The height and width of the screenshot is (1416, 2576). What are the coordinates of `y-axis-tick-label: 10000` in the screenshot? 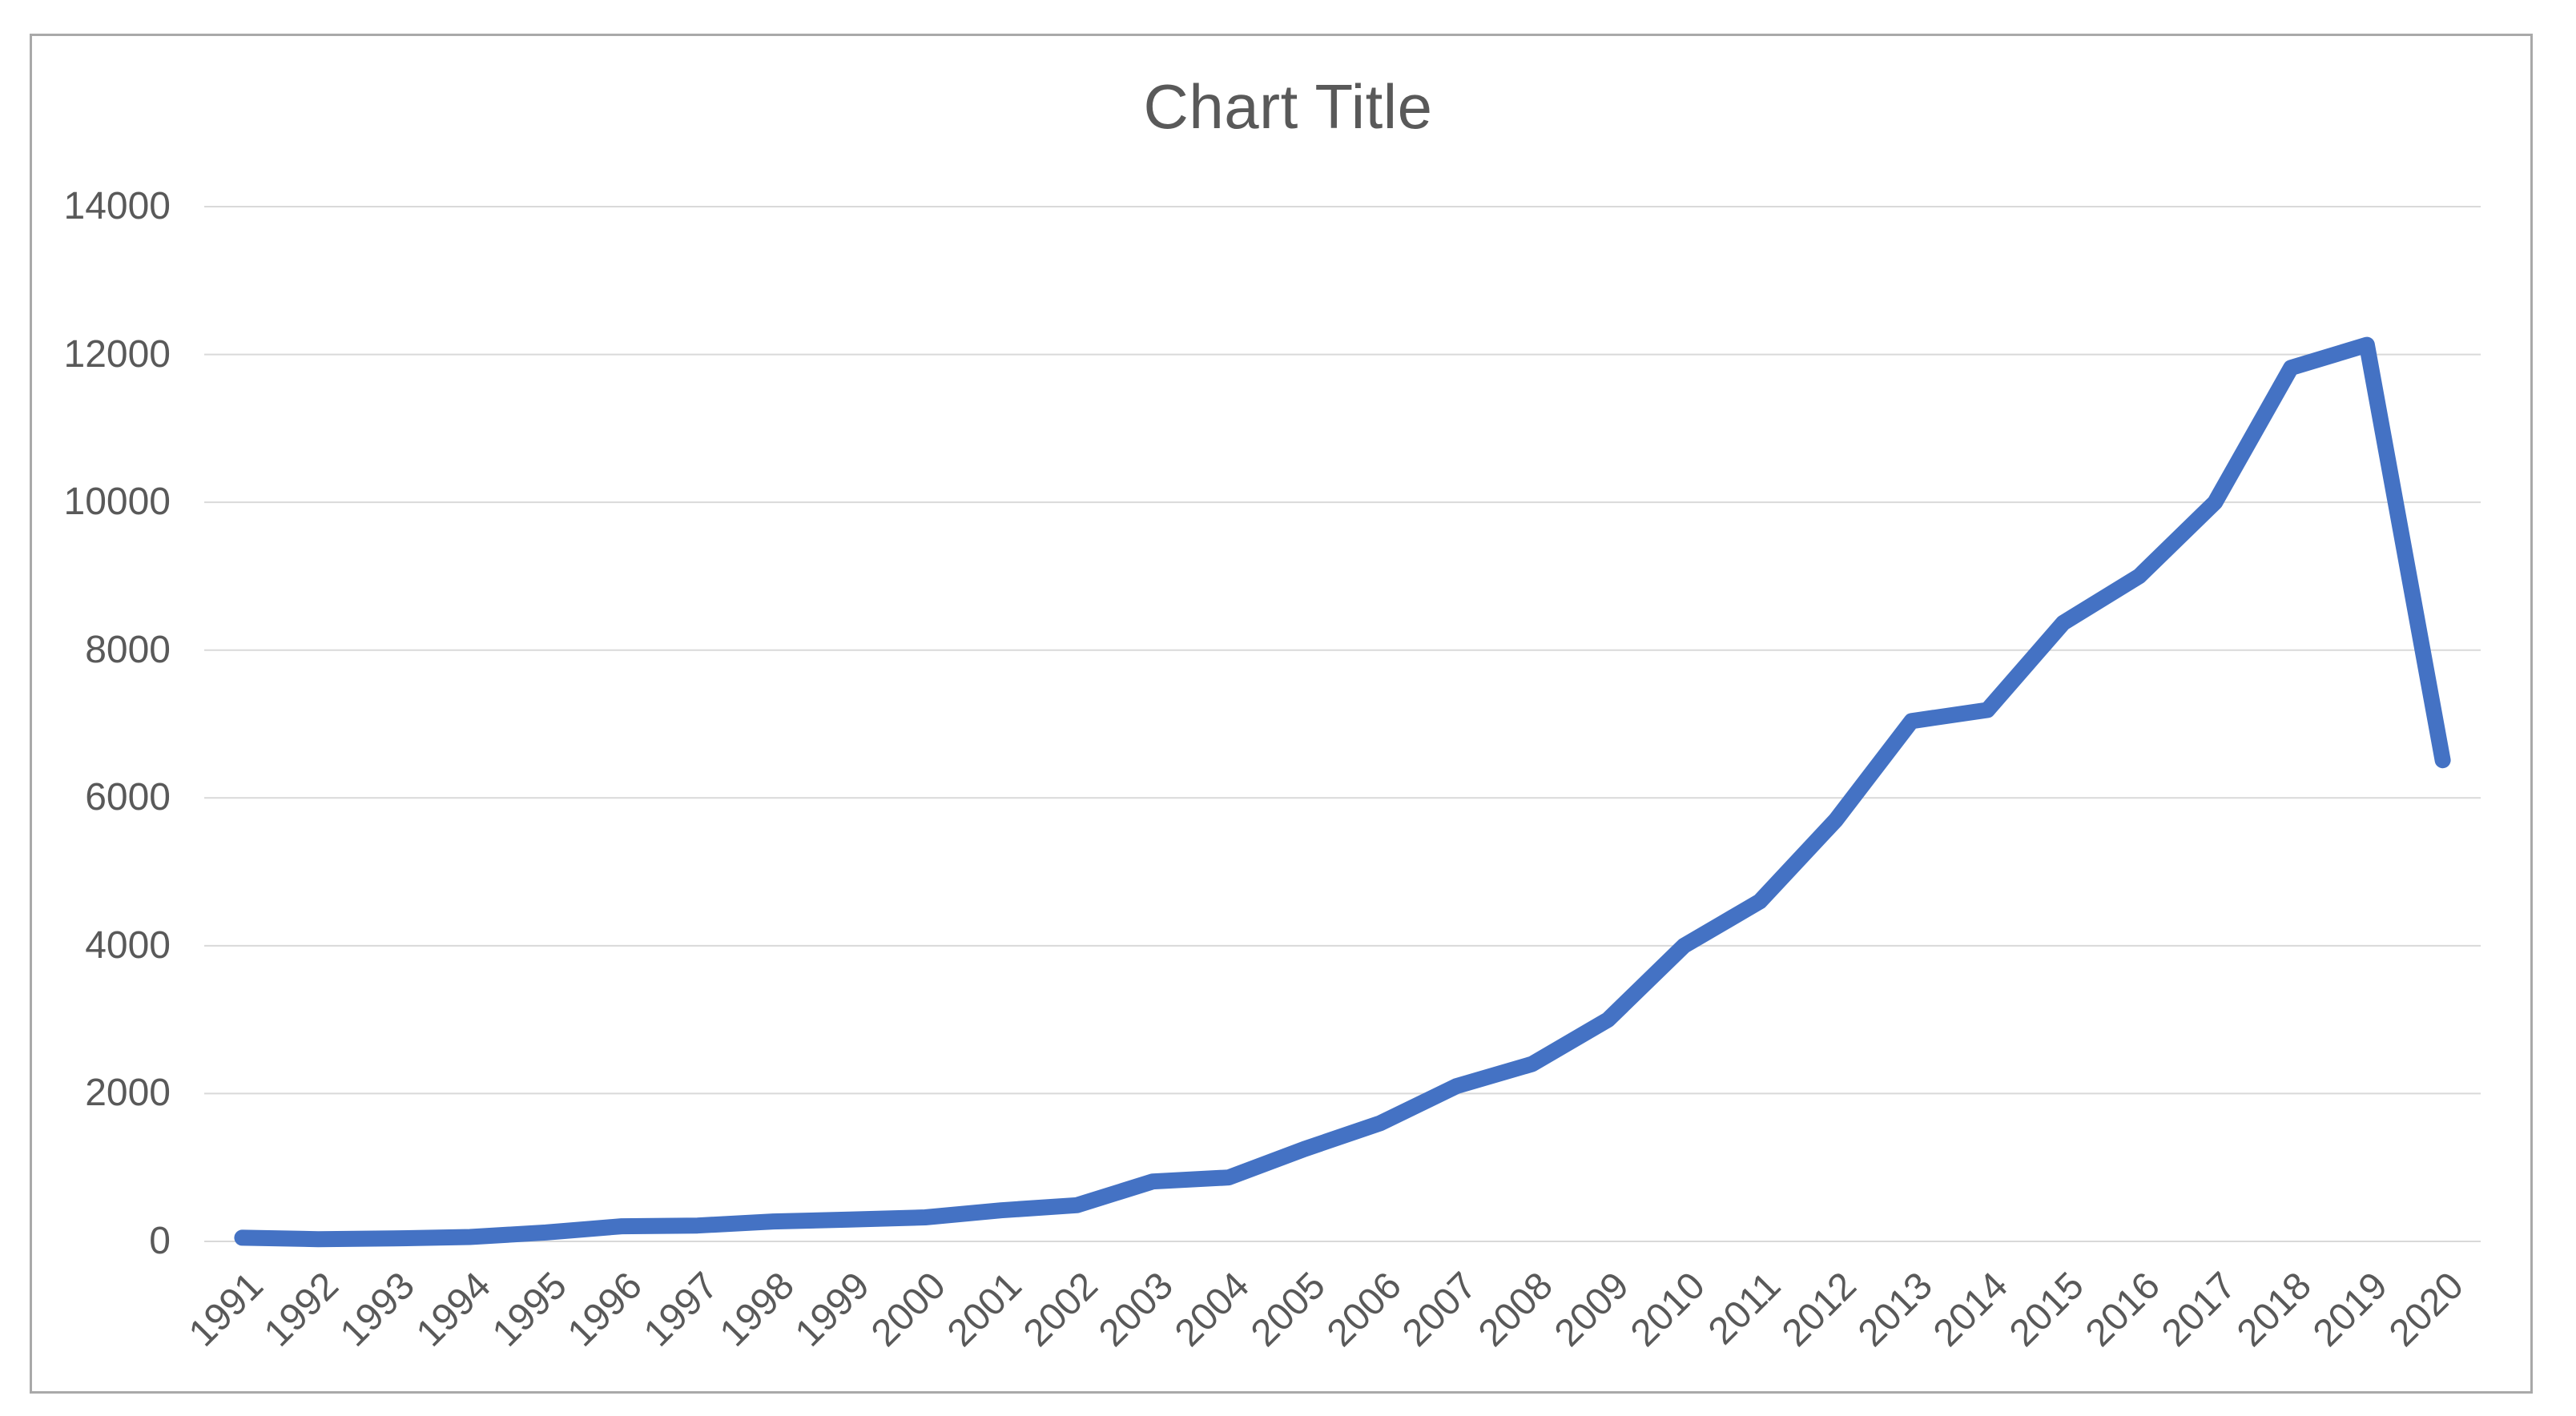 It's located at (117, 502).